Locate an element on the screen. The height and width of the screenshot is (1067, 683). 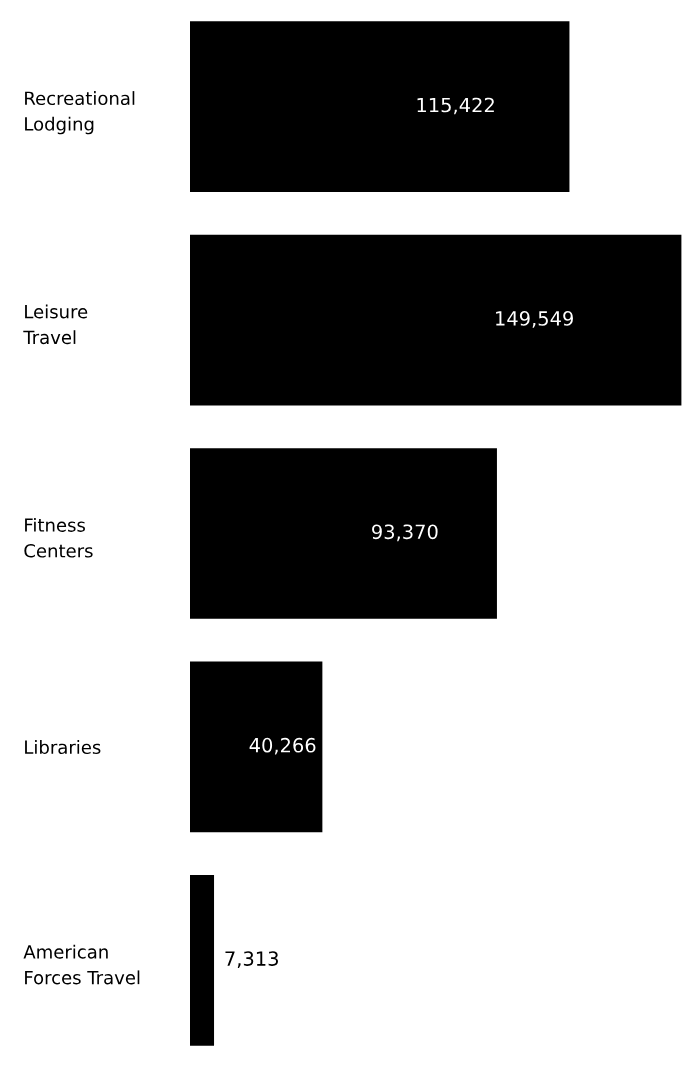
data-label: 40,266 is located at coordinates (282, 746).